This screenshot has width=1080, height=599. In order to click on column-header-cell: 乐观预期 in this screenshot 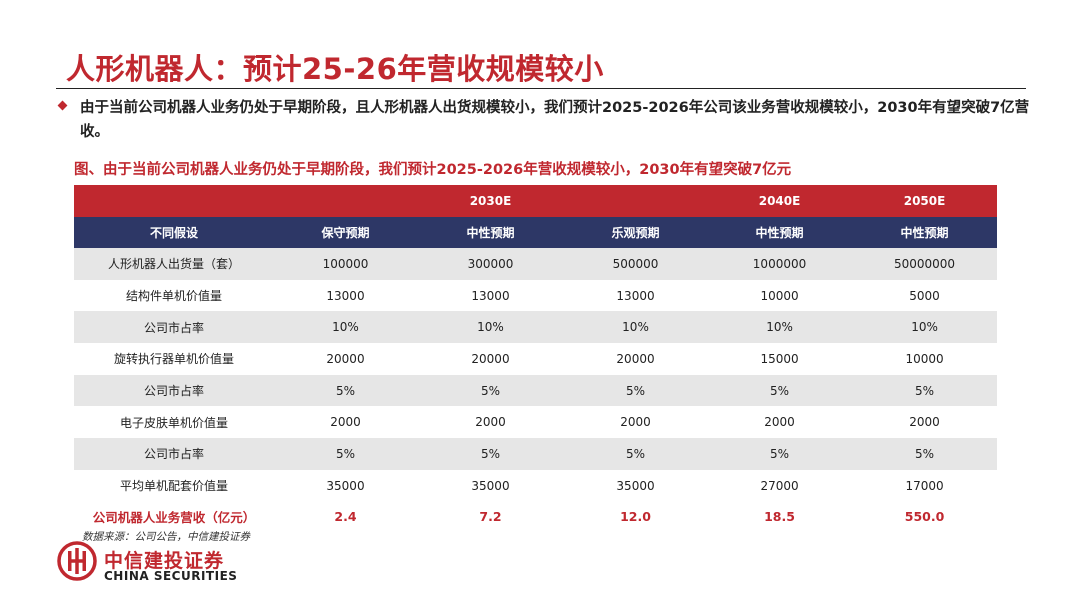, I will do `click(636, 232)`.